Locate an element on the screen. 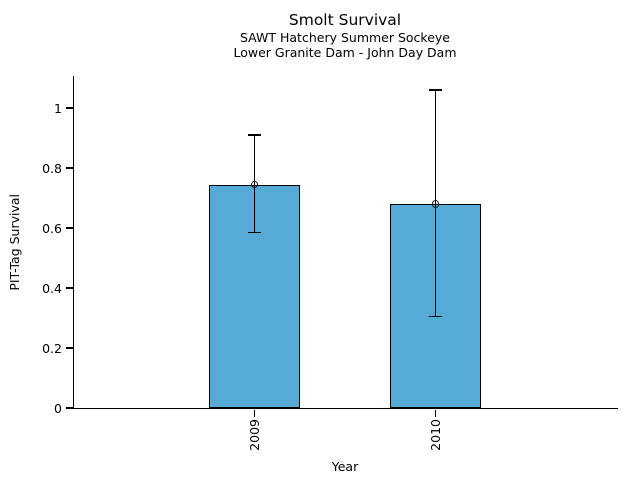  y-axis-title: PIT-Tag Survival is located at coordinates (14, 242).